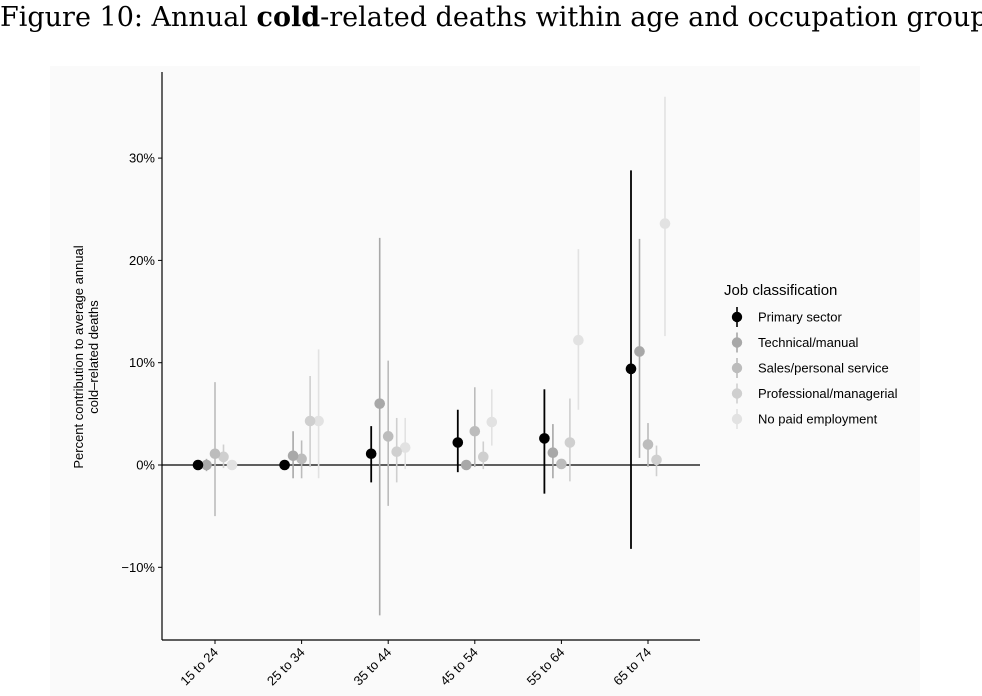 The height and width of the screenshot is (696, 982). I want to click on y-axis-title-line: cold–related deaths, so click(93, 357).